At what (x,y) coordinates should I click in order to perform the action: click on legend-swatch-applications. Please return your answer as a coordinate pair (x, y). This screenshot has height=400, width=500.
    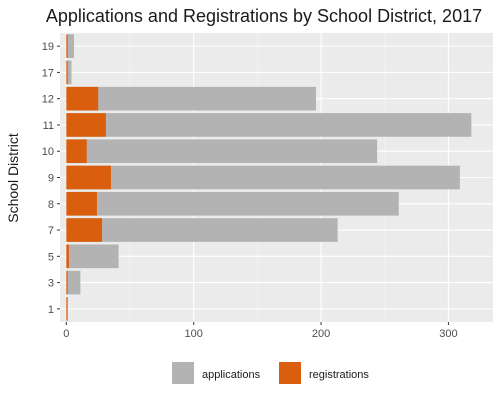
    Looking at the image, I should click on (183, 373).